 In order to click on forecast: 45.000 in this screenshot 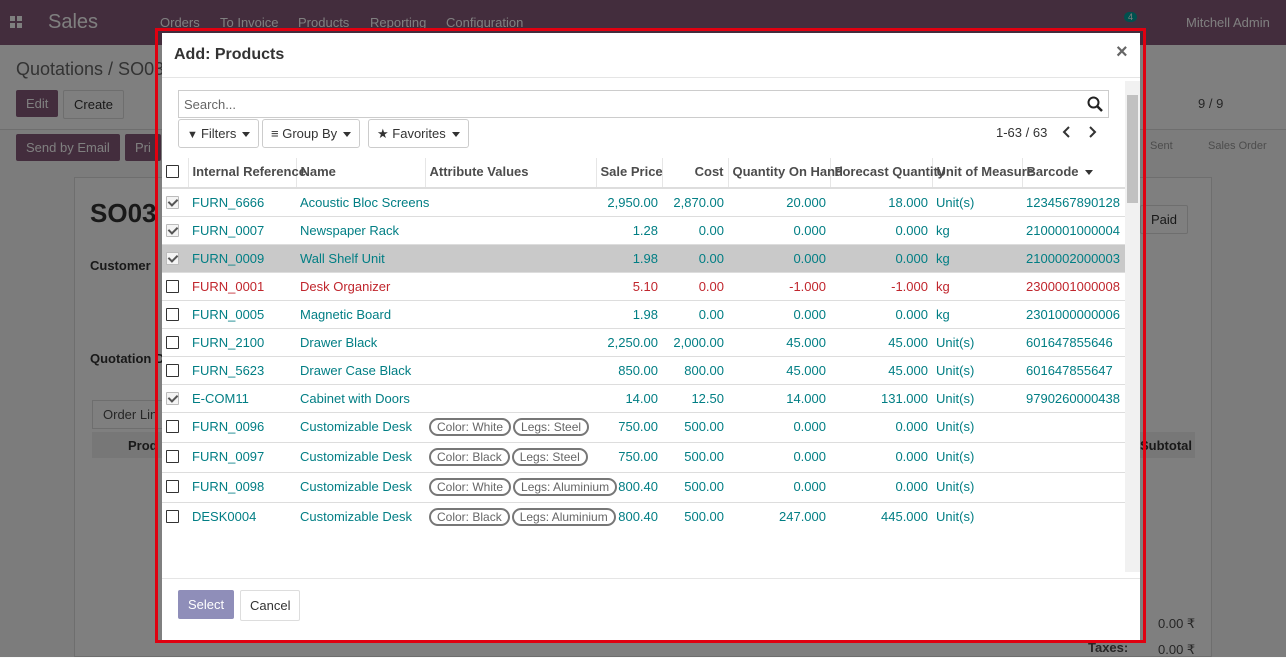, I will do `click(908, 370)`.